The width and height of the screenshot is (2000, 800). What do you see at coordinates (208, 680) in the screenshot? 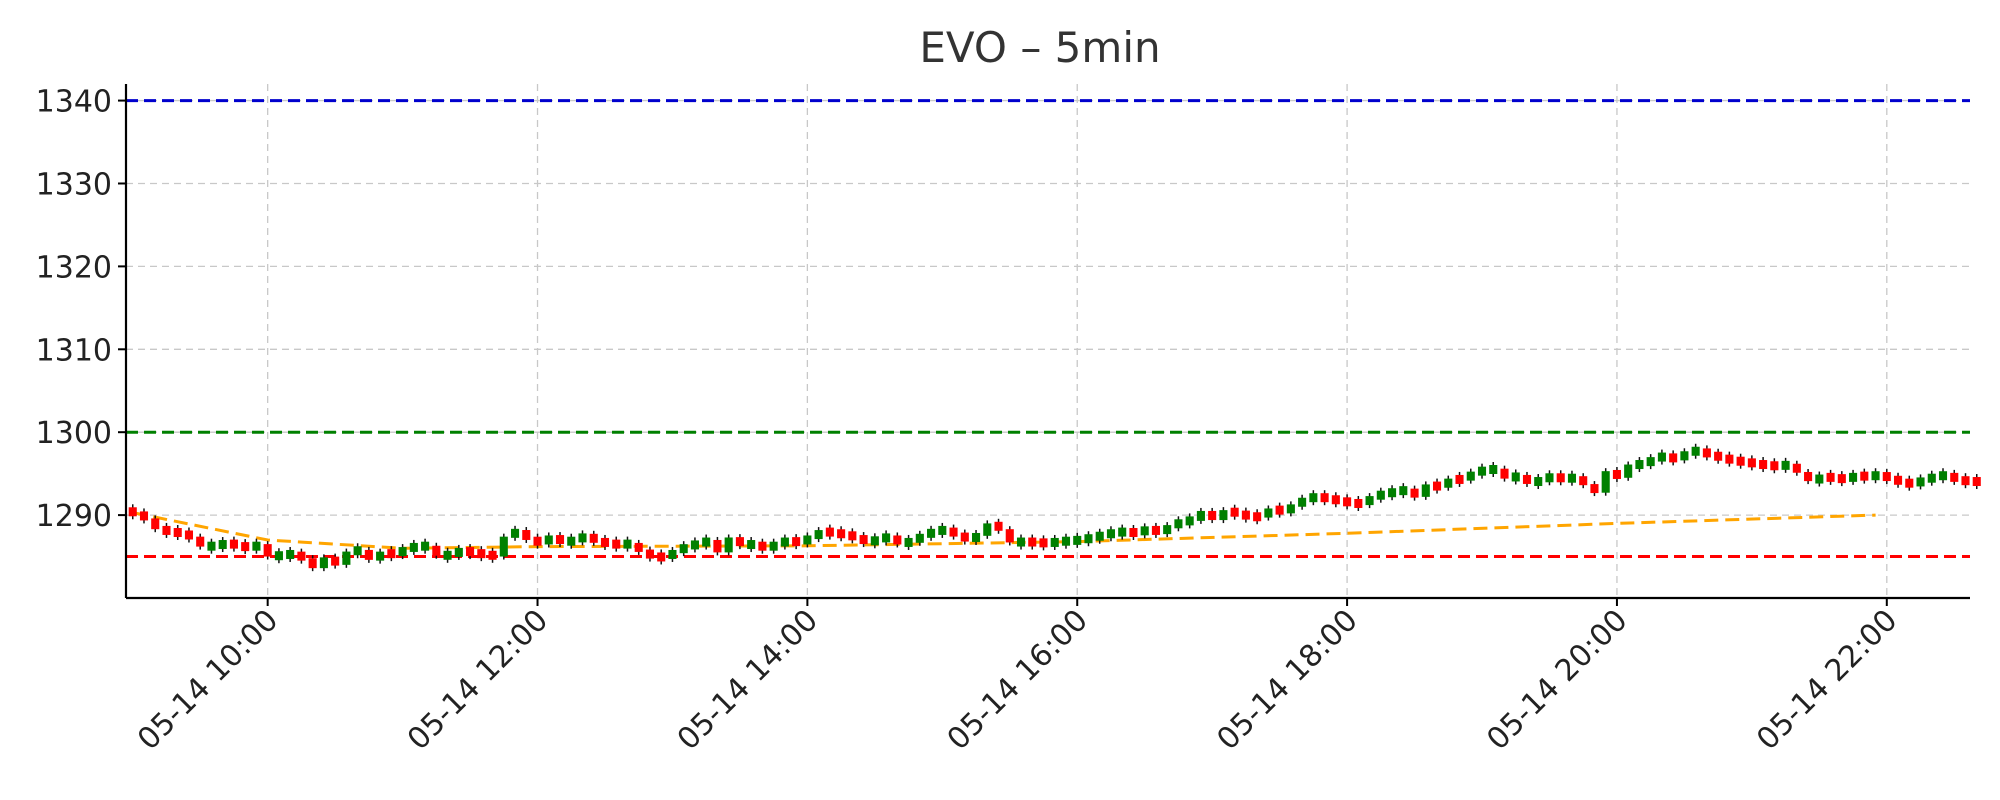
I see `x-tick-label: 05-14 10:00` at bounding box center [208, 680].